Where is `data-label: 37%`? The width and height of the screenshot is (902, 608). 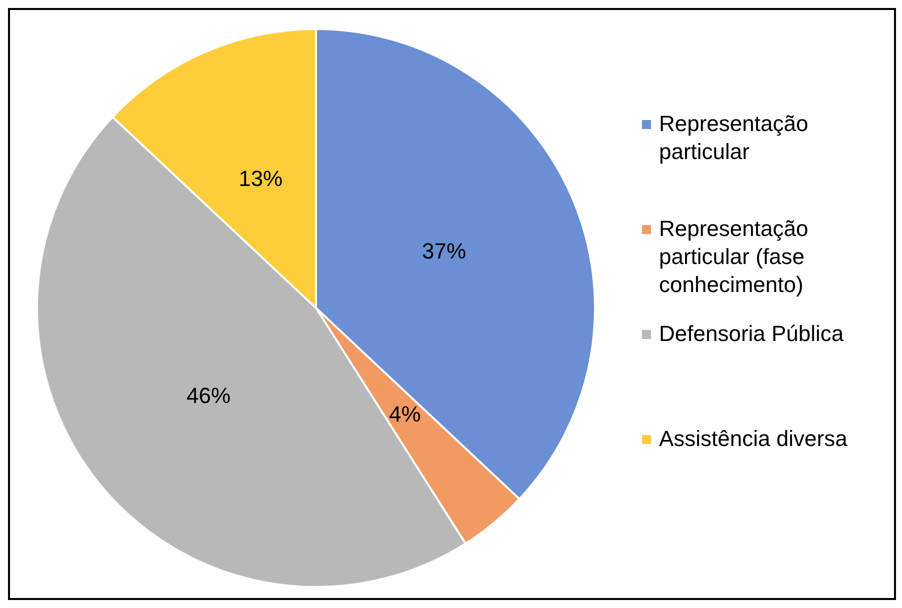 data-label: 37% is located at coordinates (444, 251).